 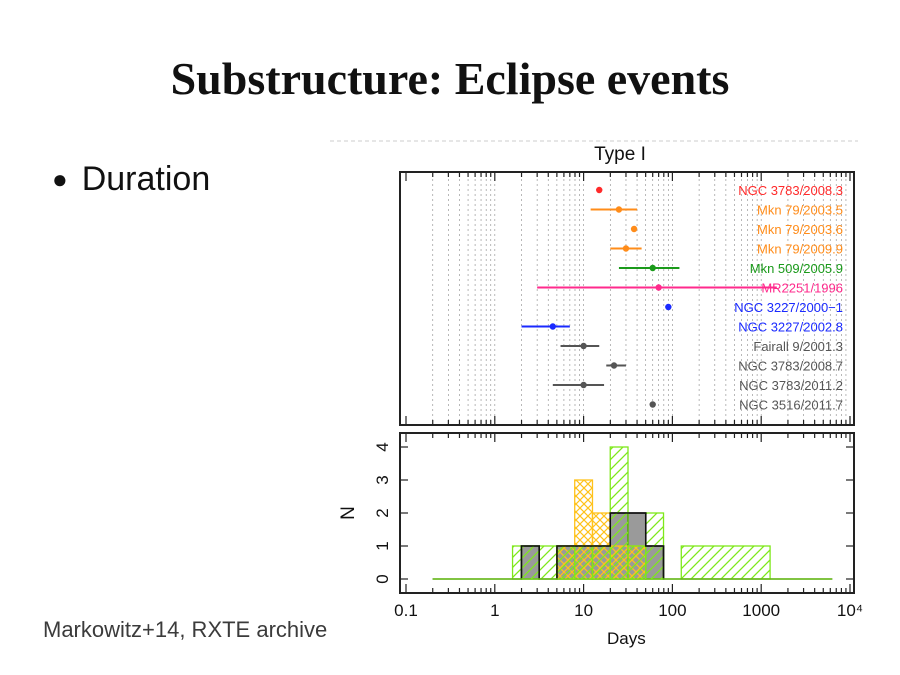 I want to click on y-axis-label: N, so click(x=348, y=513).